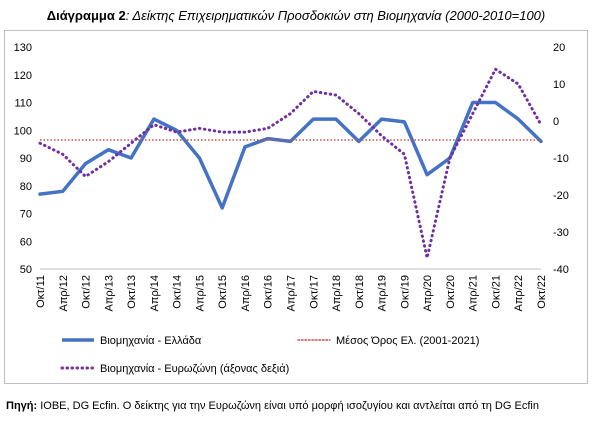 The height and width of the screenshot is (434, 592). I want to click on y2-tick-label: 10, so click(559, 85).